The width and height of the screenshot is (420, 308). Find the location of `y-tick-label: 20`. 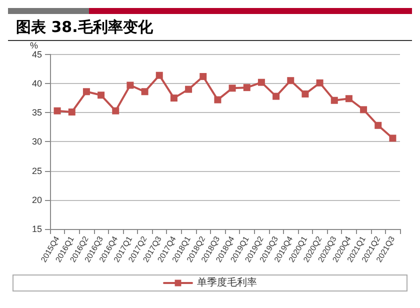

y-tick-label: 20 is located at coordinates (37, 199).